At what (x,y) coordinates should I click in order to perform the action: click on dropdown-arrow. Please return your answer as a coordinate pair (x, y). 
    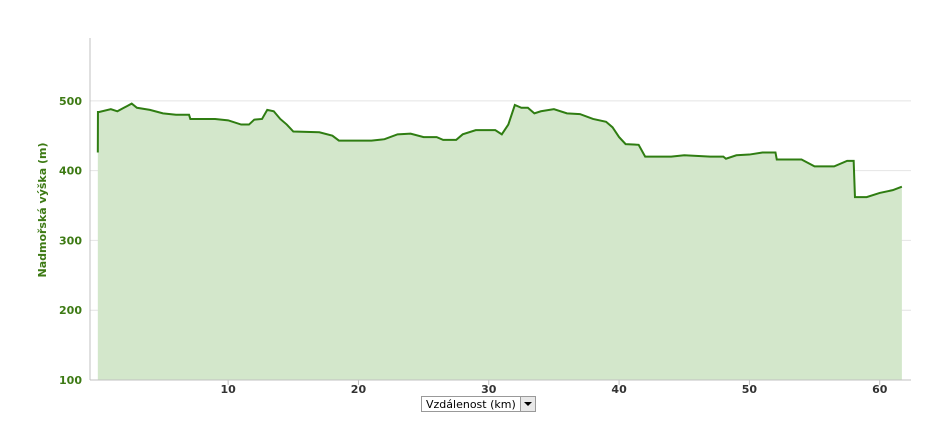
    Looking at the image, I should click on (527, 404).